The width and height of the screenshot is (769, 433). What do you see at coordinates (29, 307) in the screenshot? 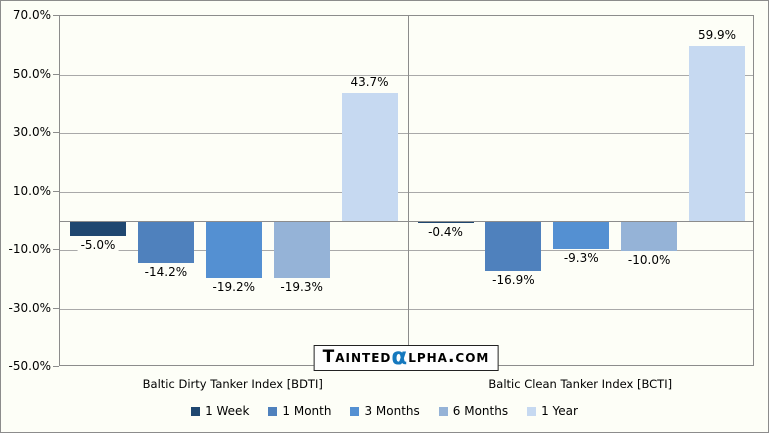
I see `y-axis-label: -30.0%` at bounding box center [29, 307].